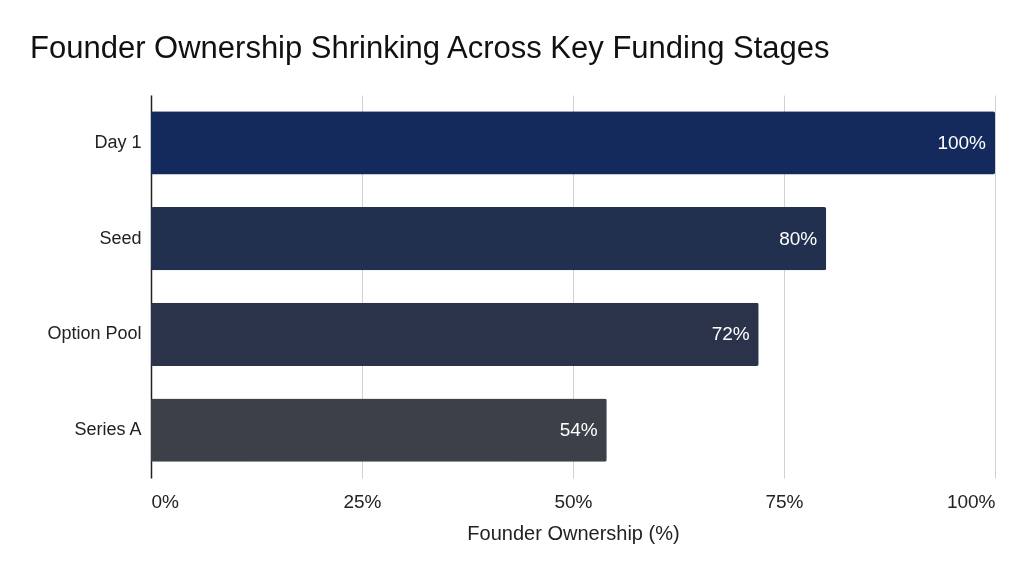  I want to click on y-tick-label: Seed, so click(120, 237).